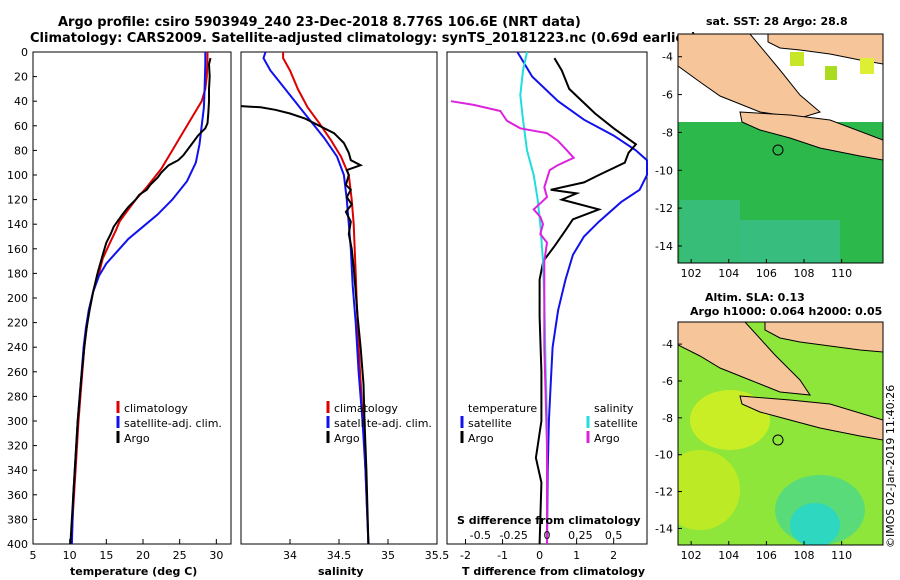 The height and width of the screenshot is (580, 900). Describe the element at coordinates (480, 535) in the screenshot. I see `s-tick-label: -0.5` at that location.